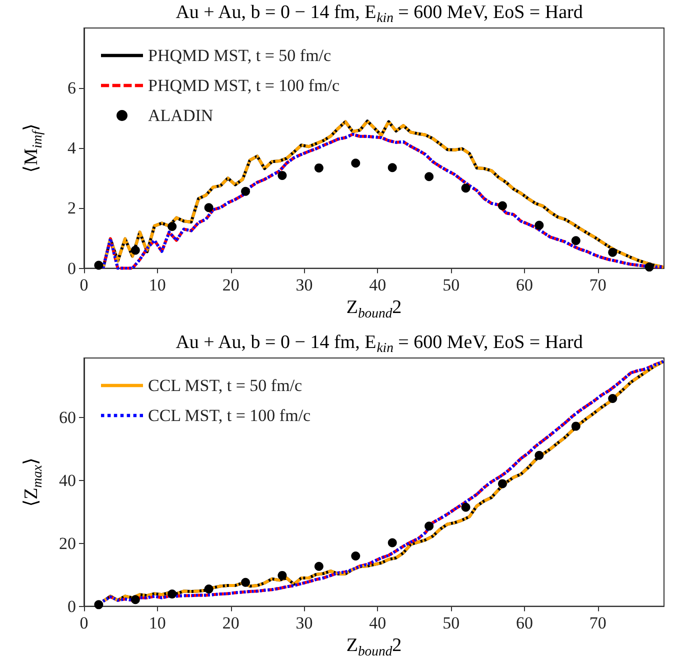 The height and width of the screenshot is (663, 688). I want to click on y-axis-title: ⟨Mimf⟩, so click(32, 148).